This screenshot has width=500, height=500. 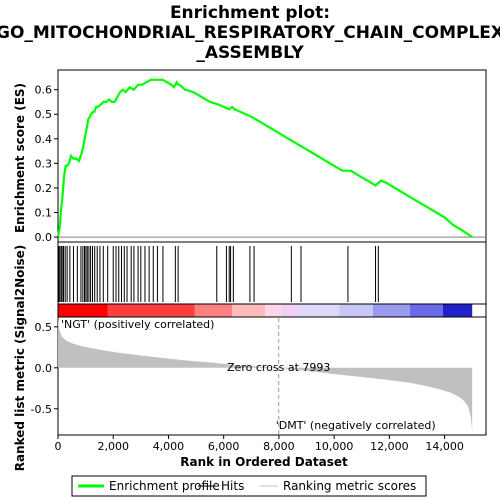 I want to click on rank-heat-bar, so click(x=265, y=310).